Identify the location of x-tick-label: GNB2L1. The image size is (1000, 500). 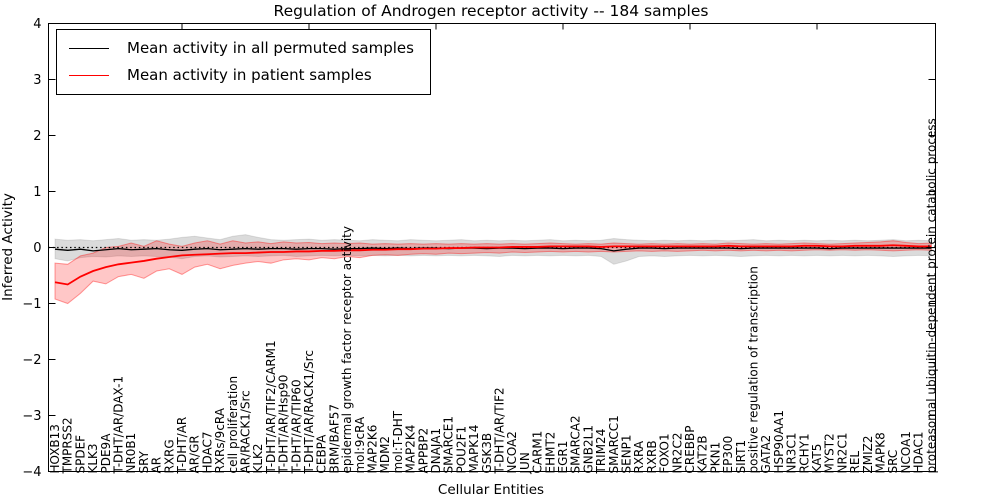
(588, 449).